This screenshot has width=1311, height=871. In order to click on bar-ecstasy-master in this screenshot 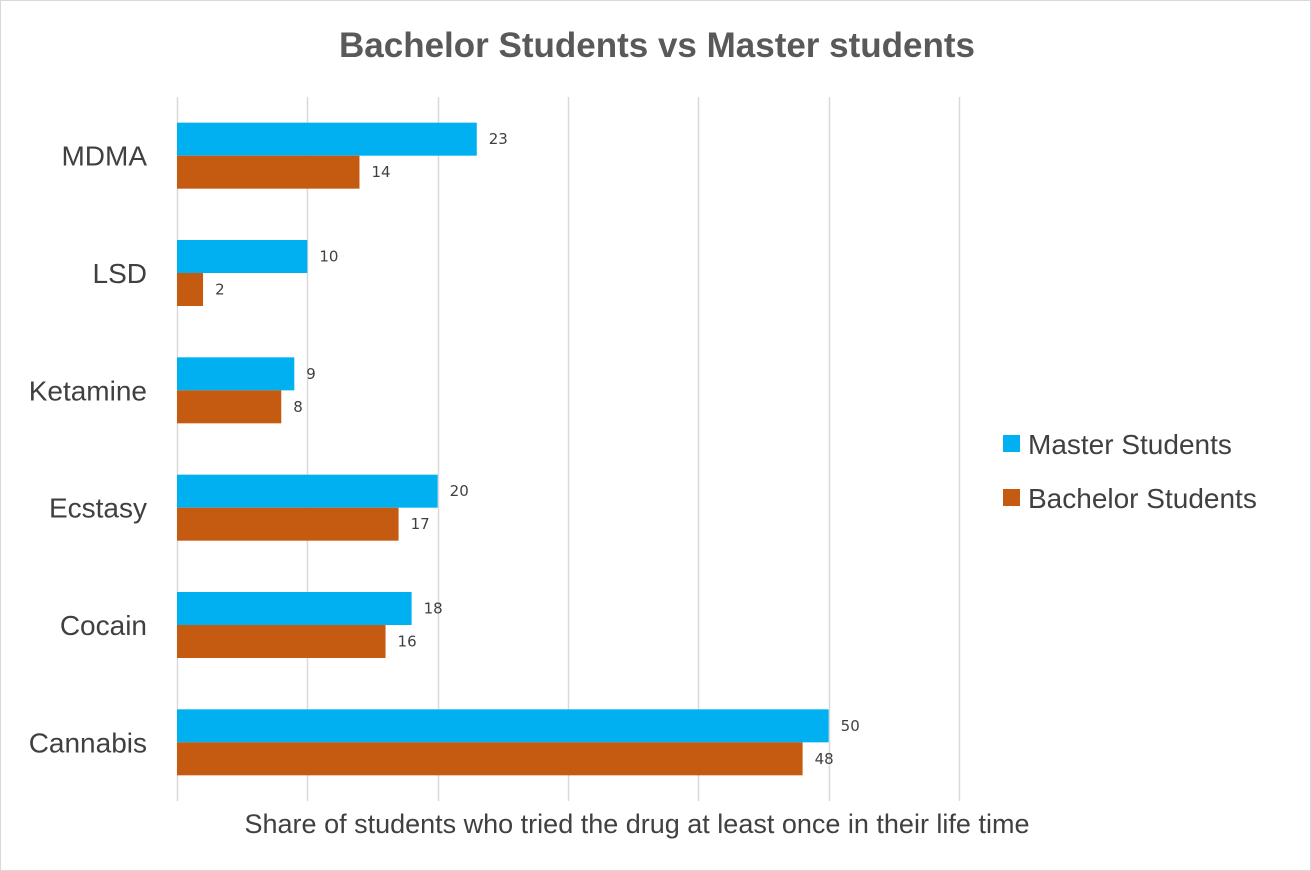, I will do `click(307, 491)`.